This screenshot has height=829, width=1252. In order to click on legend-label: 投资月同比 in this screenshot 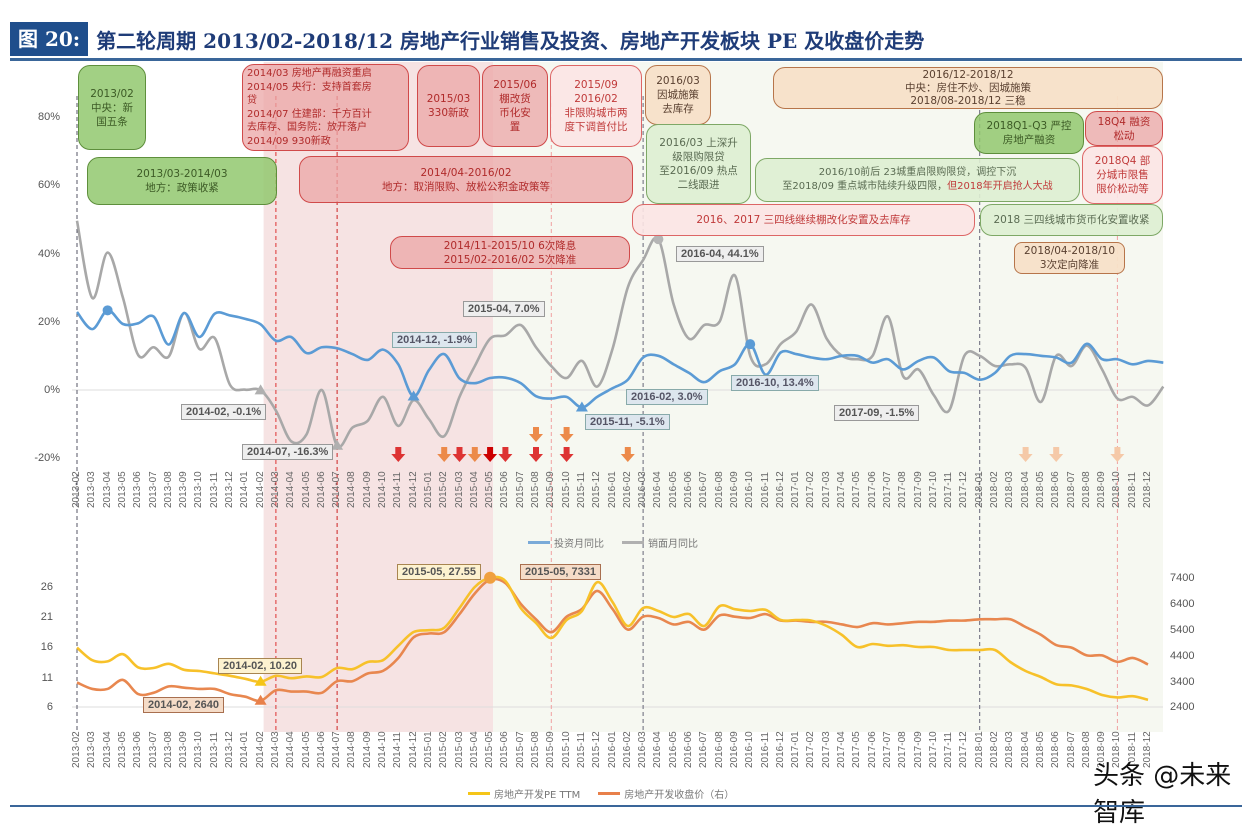, I will do `click(579, 544)`.